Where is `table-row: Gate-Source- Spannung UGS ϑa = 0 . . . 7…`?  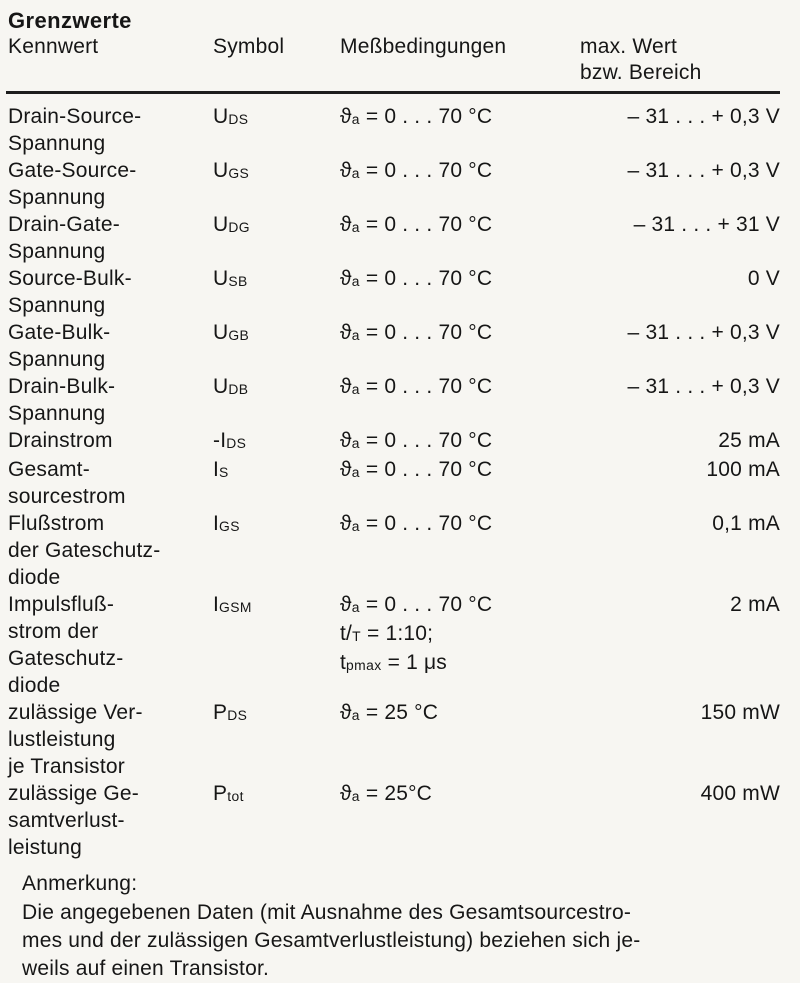 table-row: Gate-Source- Spannung UGS ϑa = 0 . . . 7… is located at coordinates (394, 184).